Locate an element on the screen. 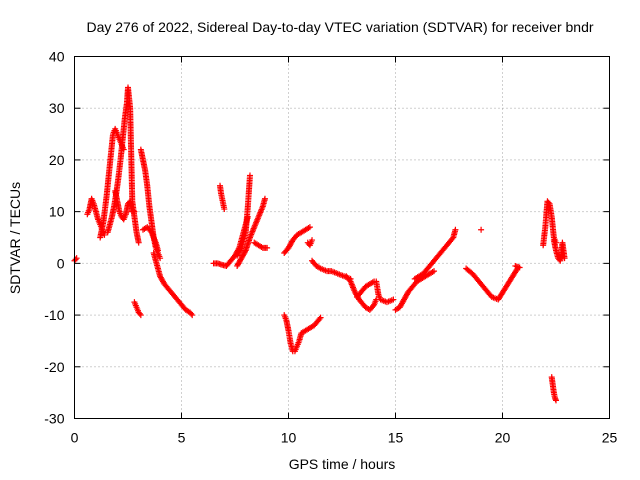 The image size is (640, 480). x-tick-label: 10 is located at coordinates (289, 438).